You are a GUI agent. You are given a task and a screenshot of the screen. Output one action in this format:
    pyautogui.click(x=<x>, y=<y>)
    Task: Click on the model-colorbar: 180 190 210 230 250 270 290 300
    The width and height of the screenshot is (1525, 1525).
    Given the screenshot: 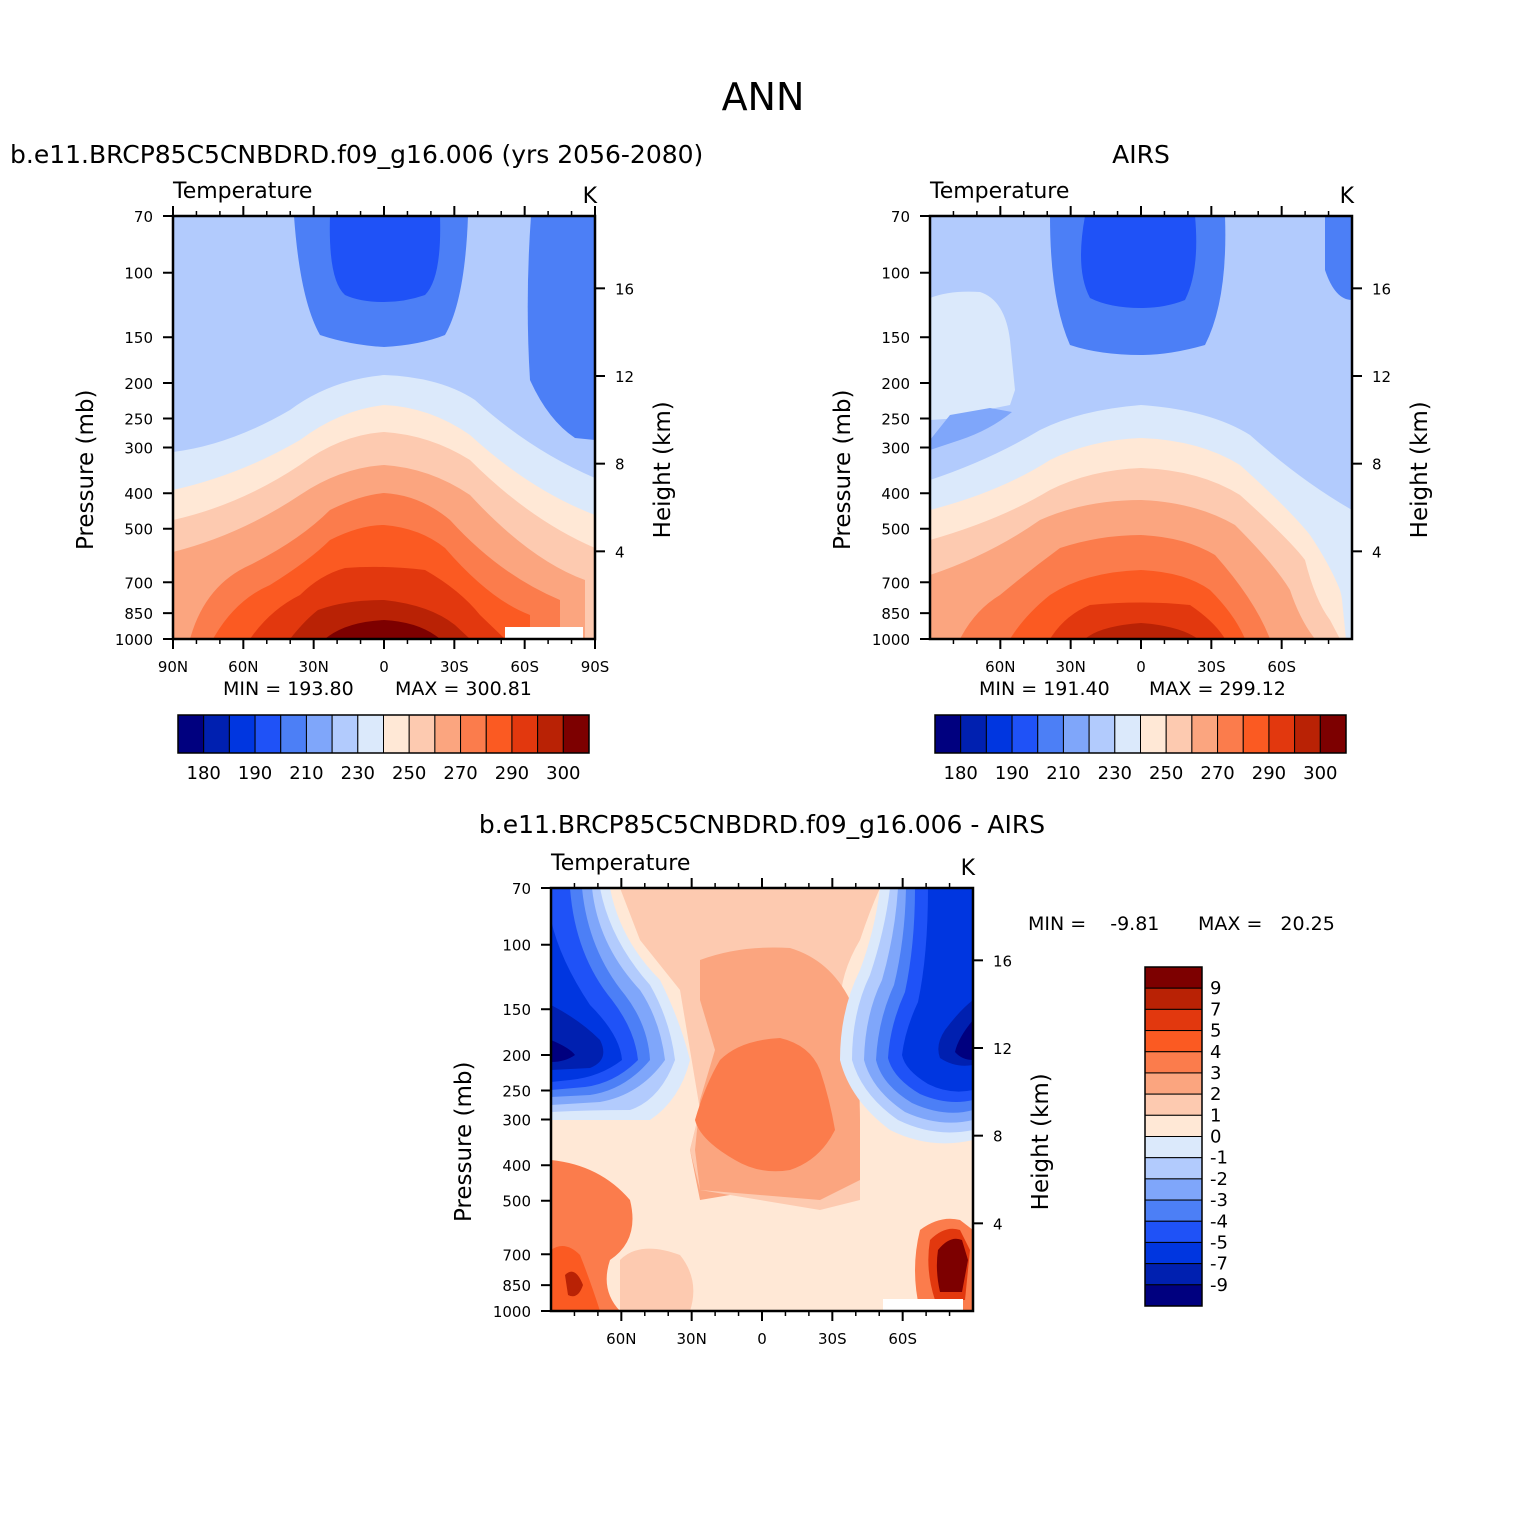 What is the action you would take?
    pyautogui.click(x=383, y=749)
    